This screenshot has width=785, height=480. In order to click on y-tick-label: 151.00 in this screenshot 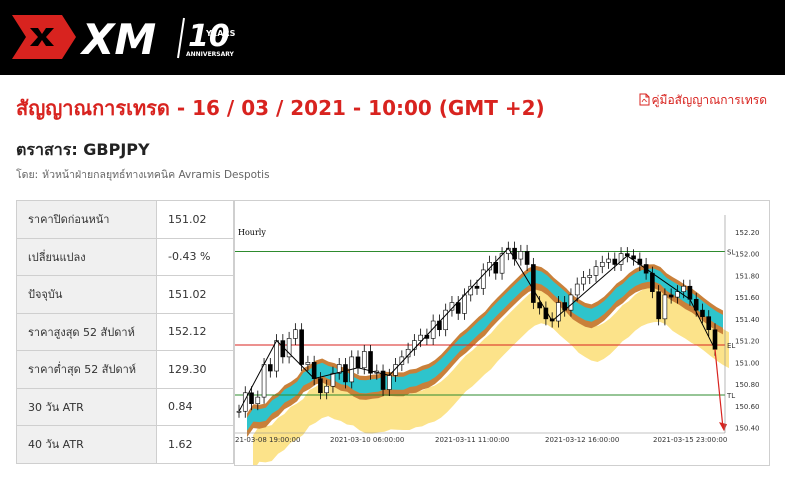, I will do `click(747, 363)`.